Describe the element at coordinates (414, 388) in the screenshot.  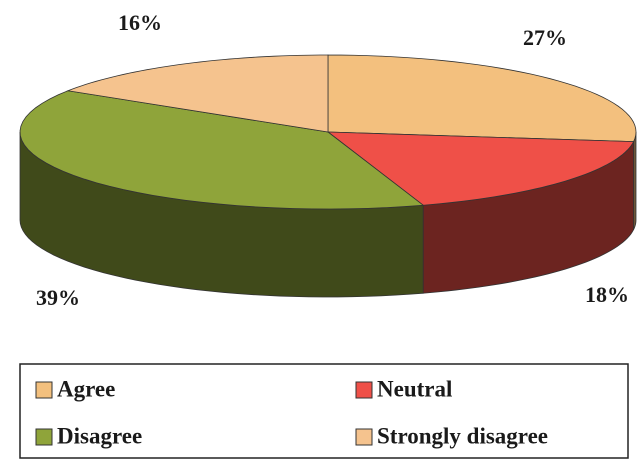
I see `legend-label: Neutral` at that location.